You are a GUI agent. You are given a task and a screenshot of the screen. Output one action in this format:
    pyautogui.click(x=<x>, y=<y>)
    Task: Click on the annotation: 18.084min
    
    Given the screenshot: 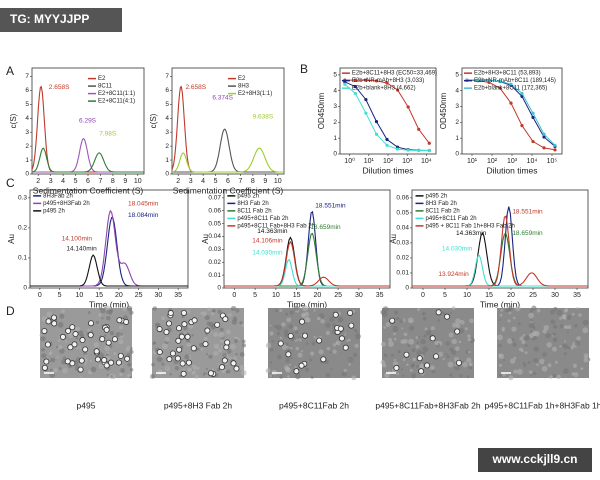 What is the action you would take?
    pyautogui.click(x=143, y=215)
    